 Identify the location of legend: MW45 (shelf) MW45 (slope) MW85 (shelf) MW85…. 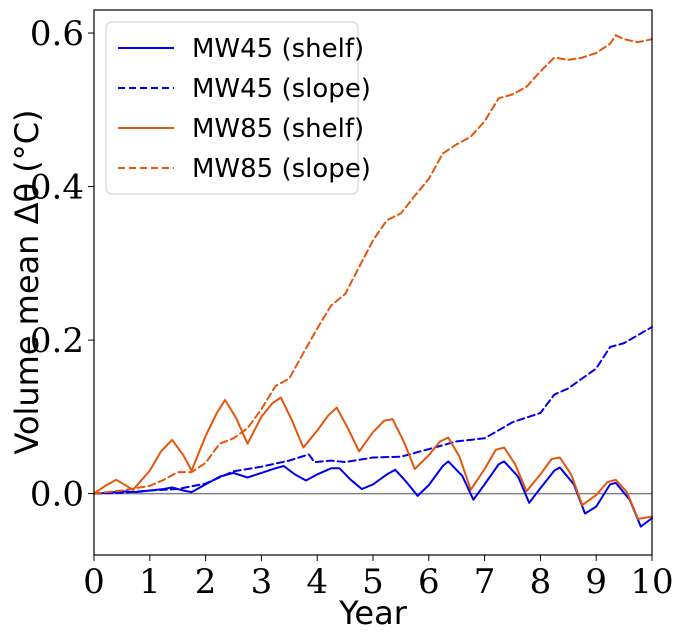
(238, 108).